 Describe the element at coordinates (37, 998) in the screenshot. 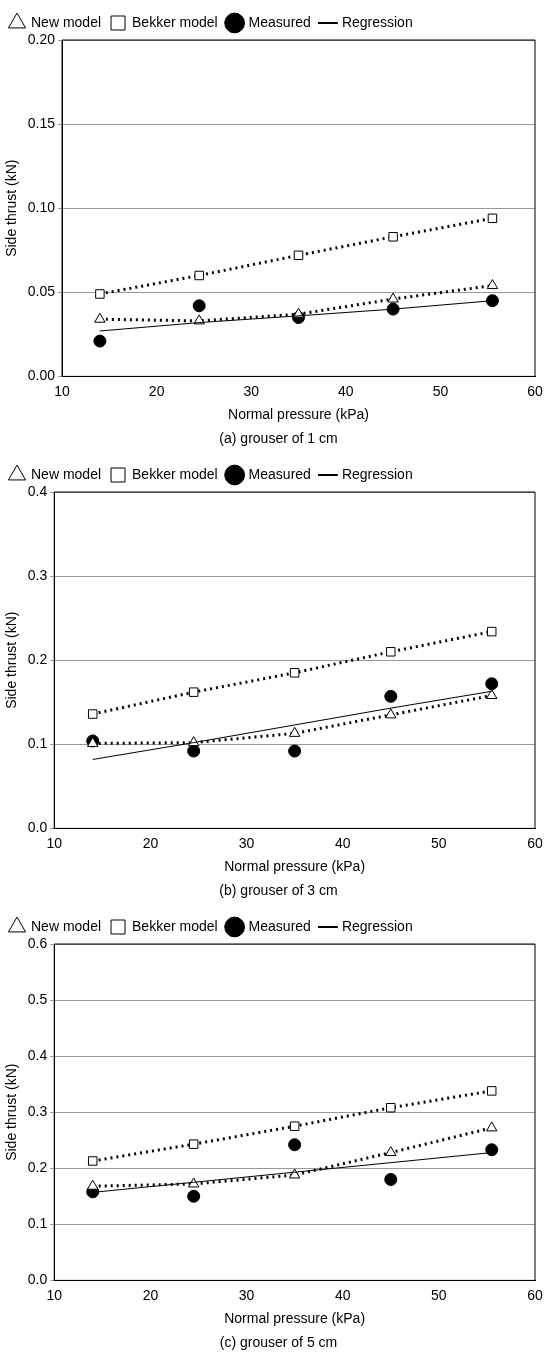

I see `y-tick-label: 0.5` at that location.